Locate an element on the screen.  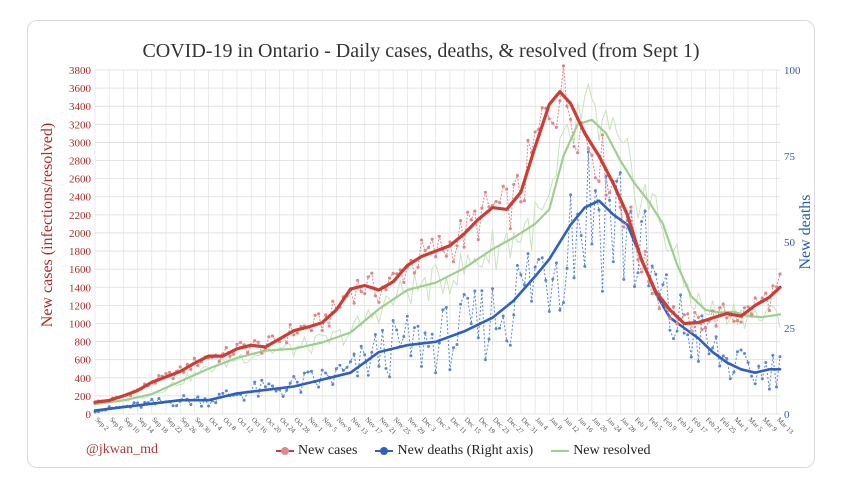
y-left-tick-label: 2400 is located at coordinates (80, 198).